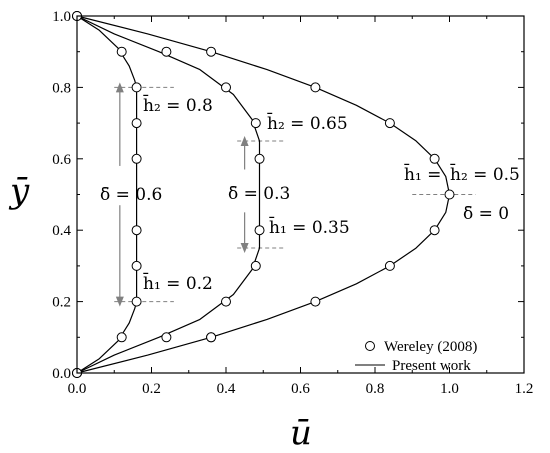 Image resolution: width=550 pixels, height=453 pixels. Describe the element at coordinates (422, 173) in the screenshot. I see `annotation-h1-0.5: h̄₁ =` at that location.